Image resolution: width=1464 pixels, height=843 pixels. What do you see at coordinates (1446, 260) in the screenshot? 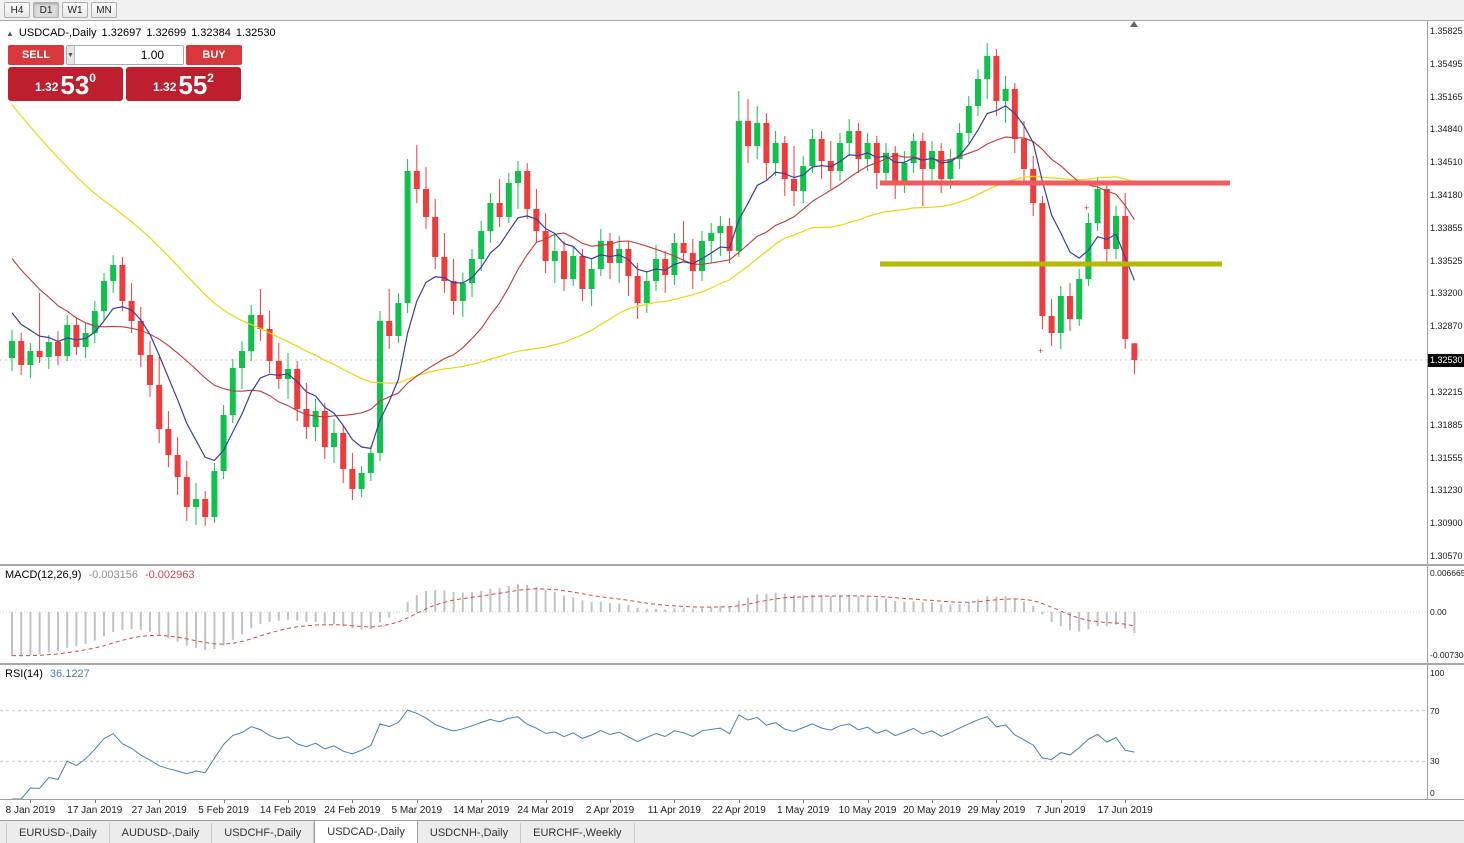
I see `price-axis-label: 1.33525` at bounding box center [1446, 260].